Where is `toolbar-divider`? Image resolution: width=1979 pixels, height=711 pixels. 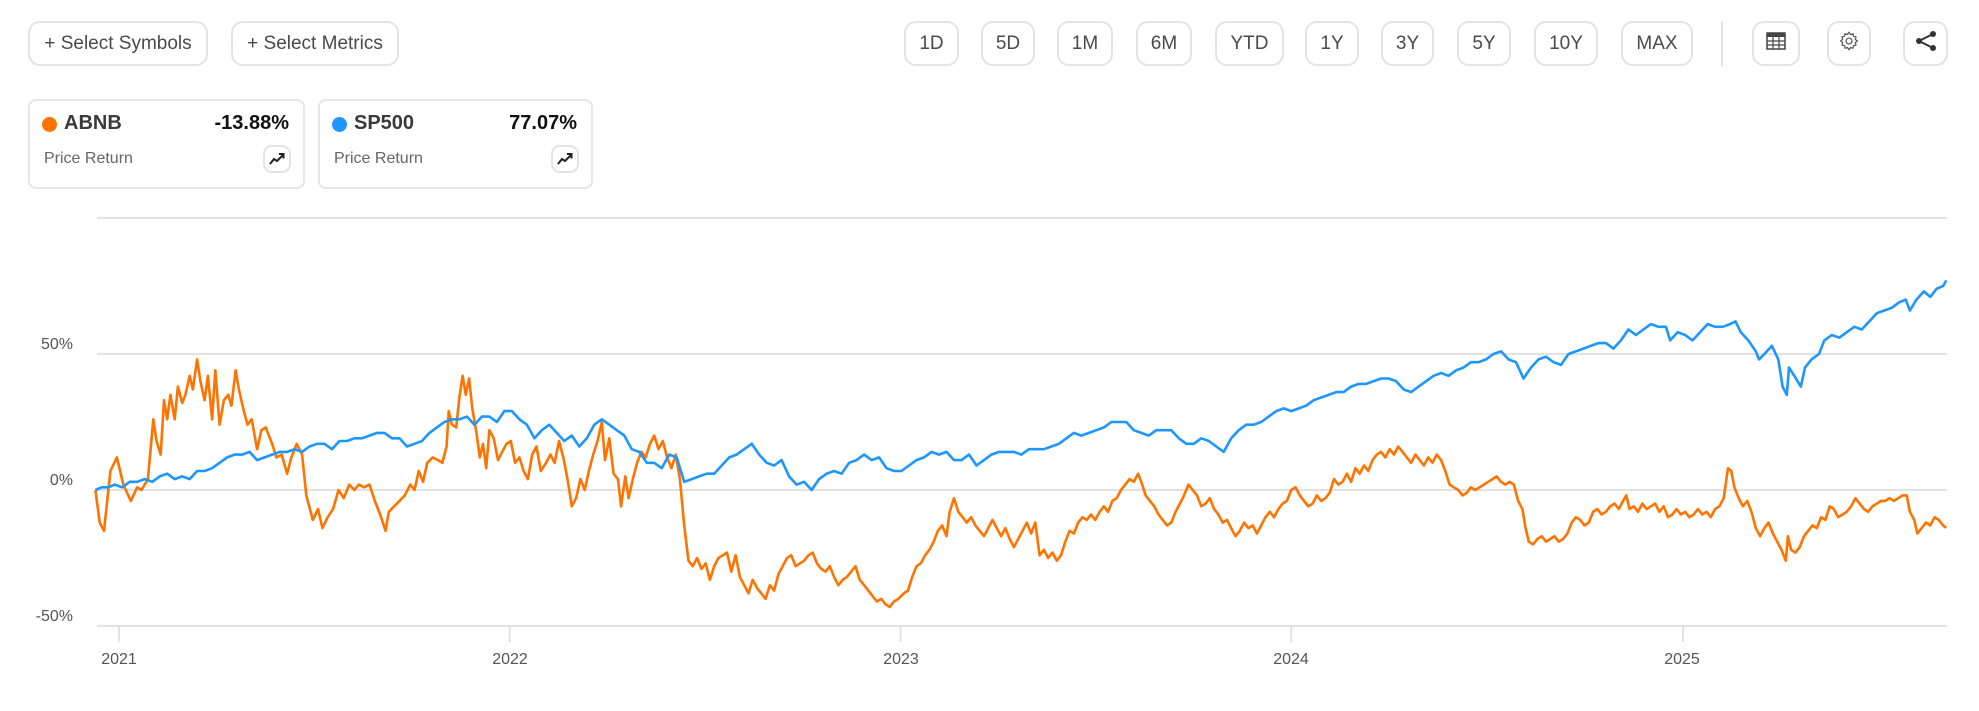
toolbar-divider is located at coordinates (1722, 43).